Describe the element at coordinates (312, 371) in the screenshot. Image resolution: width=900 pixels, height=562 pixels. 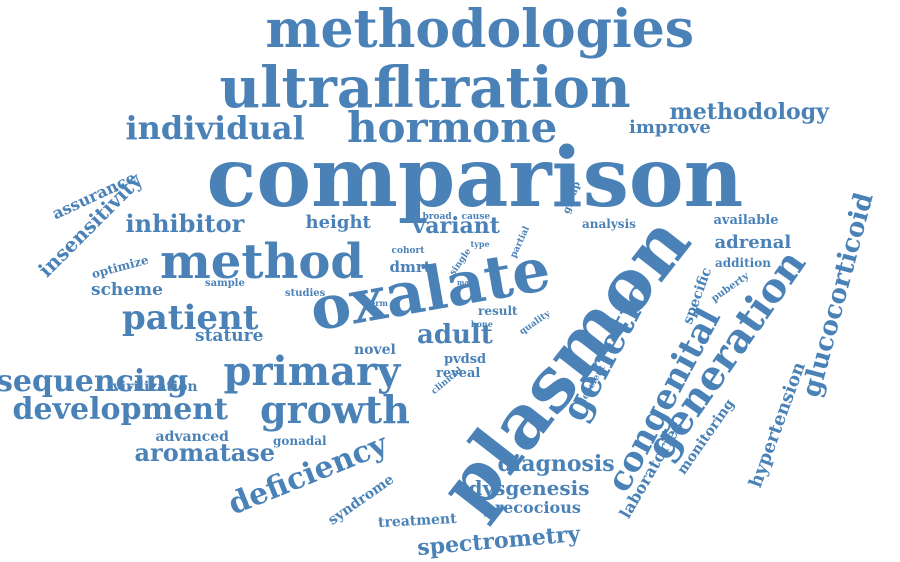
I see `word-primary: primary` at that location.